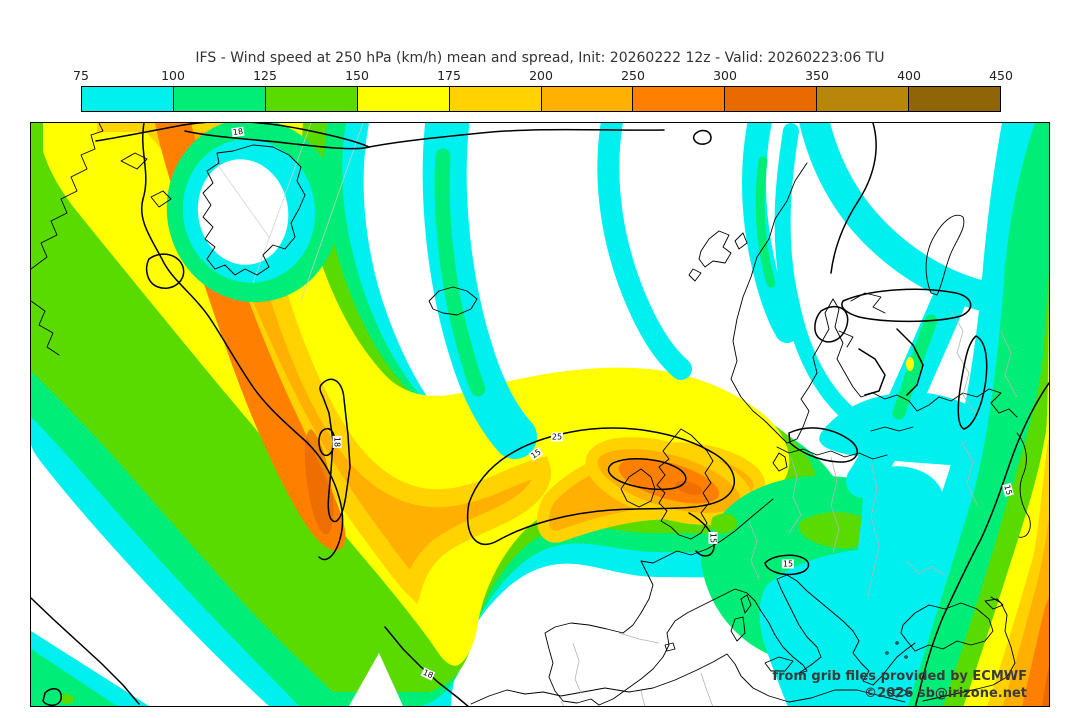 The width and height of the screenshot is (1080, 718). I want to click on colorbar-tick-label: 400, so click(909, 75).